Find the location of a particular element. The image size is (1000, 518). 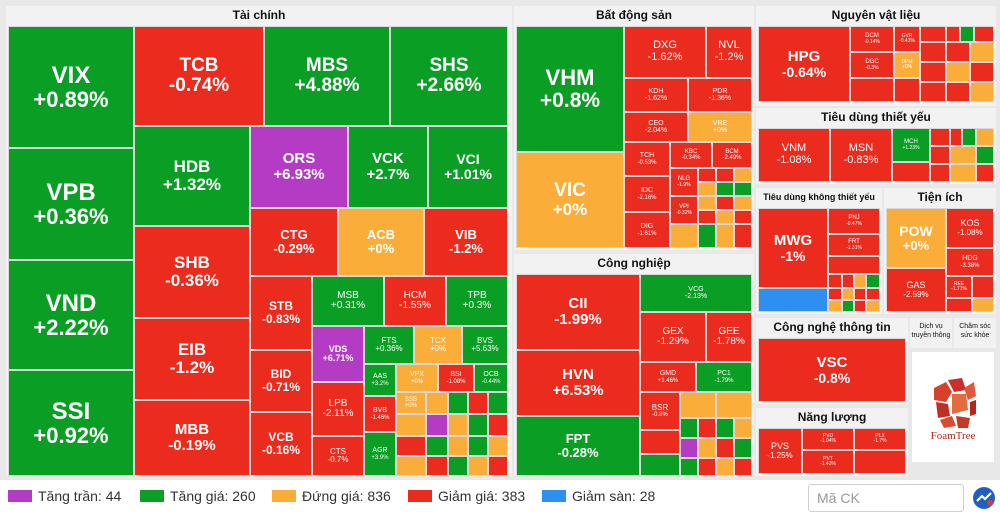

stock-tile: VND +2.22% is located at coordinates (71, 315).